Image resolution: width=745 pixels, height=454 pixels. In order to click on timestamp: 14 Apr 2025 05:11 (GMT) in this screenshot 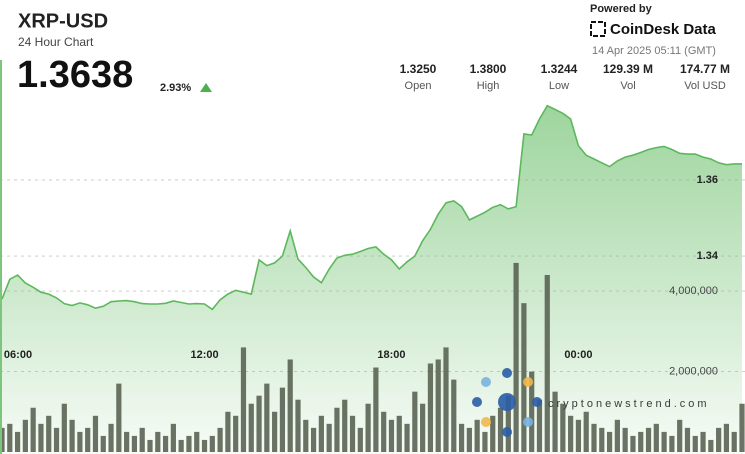, I will do `click(654, 51)`.